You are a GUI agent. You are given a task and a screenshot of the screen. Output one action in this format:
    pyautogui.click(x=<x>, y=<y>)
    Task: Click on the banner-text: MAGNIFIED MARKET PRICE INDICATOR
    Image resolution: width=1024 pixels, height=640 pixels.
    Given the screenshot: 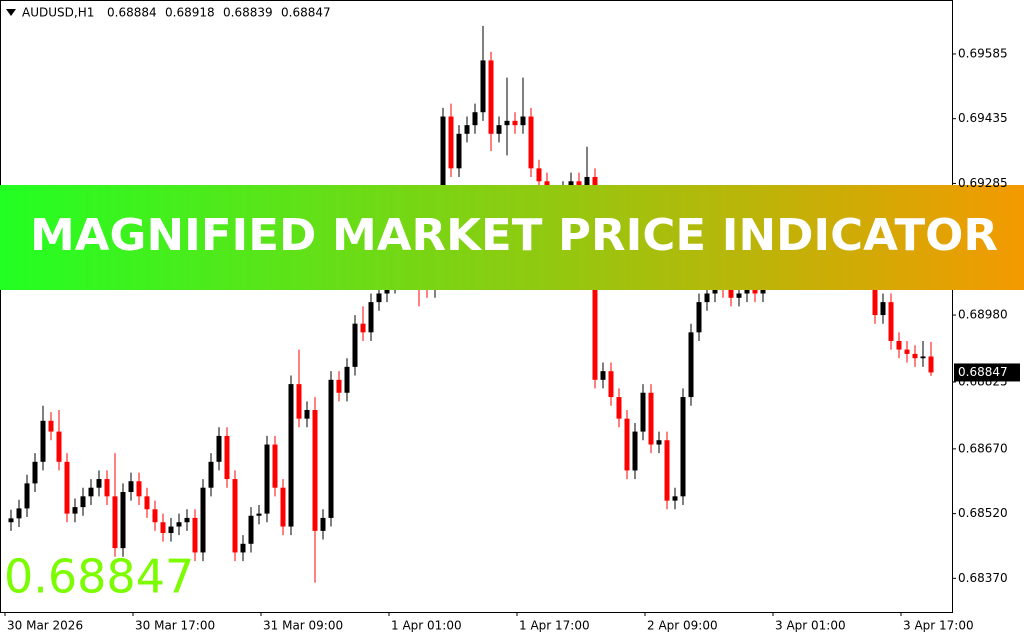 What is the action you would take?
    pyautogui.click(x=514, y=235)
    